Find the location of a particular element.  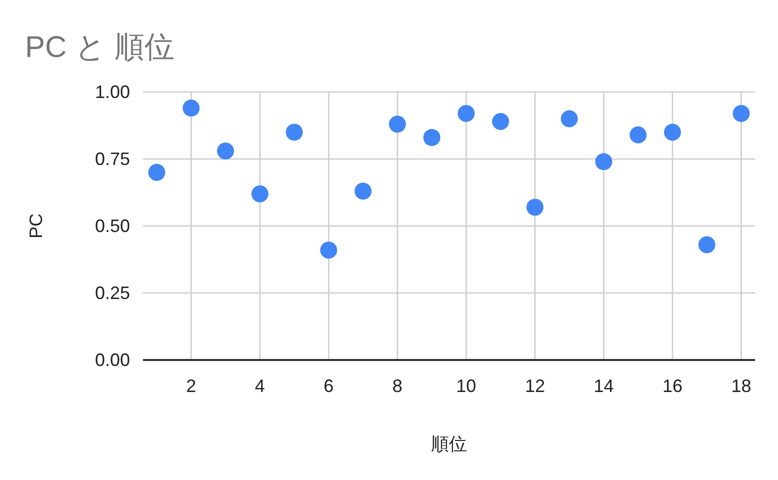

x-axis-title: 順位 is located at coordinates (449, 444).